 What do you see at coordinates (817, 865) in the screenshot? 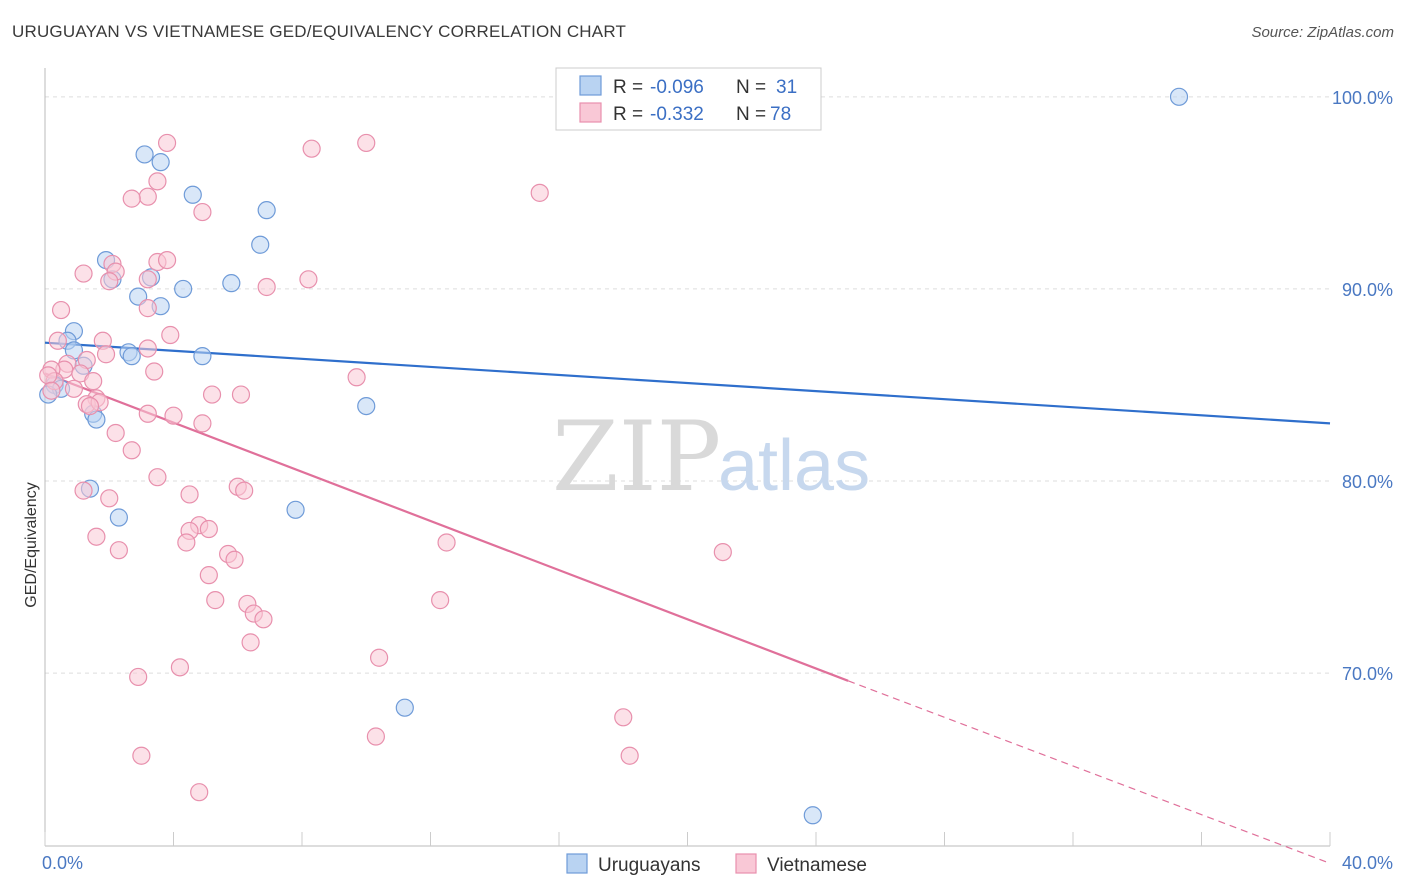
I see `series-label-vietnamese: Vietnamese` at bounding box center [817, 865].